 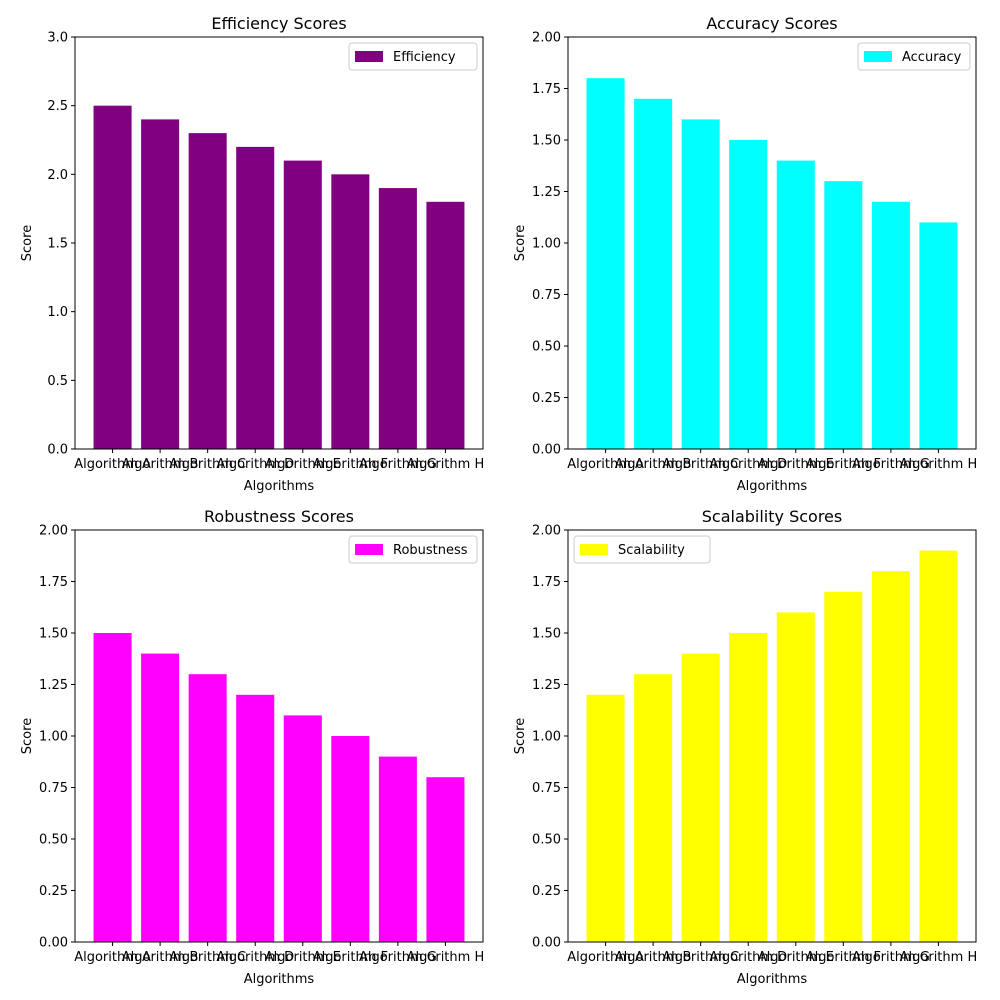 I want to click on chart-title: Accuracy Scores, so click(x=771, y=23).